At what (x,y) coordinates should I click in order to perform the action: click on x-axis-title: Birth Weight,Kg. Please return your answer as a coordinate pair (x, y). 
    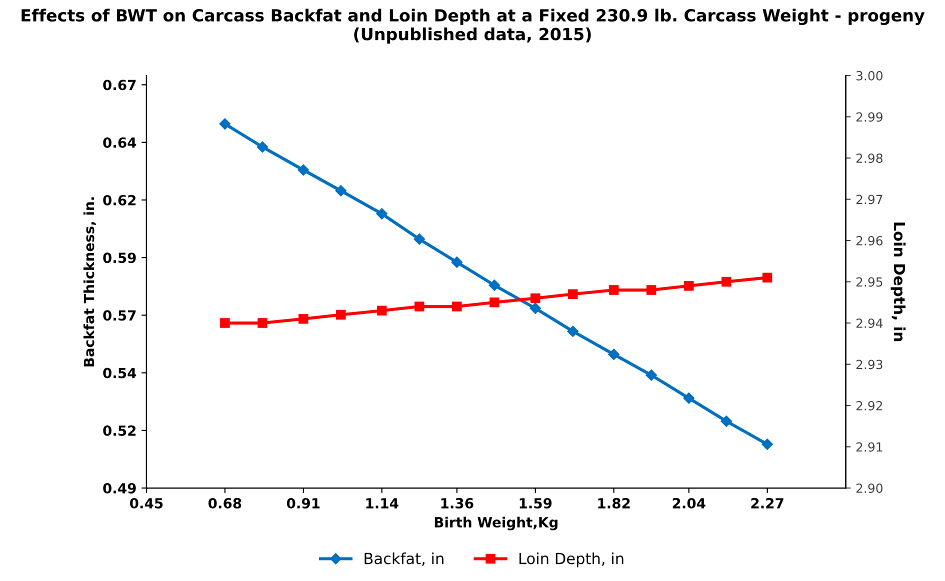
    Looking at the image, I should click on (496, 523).